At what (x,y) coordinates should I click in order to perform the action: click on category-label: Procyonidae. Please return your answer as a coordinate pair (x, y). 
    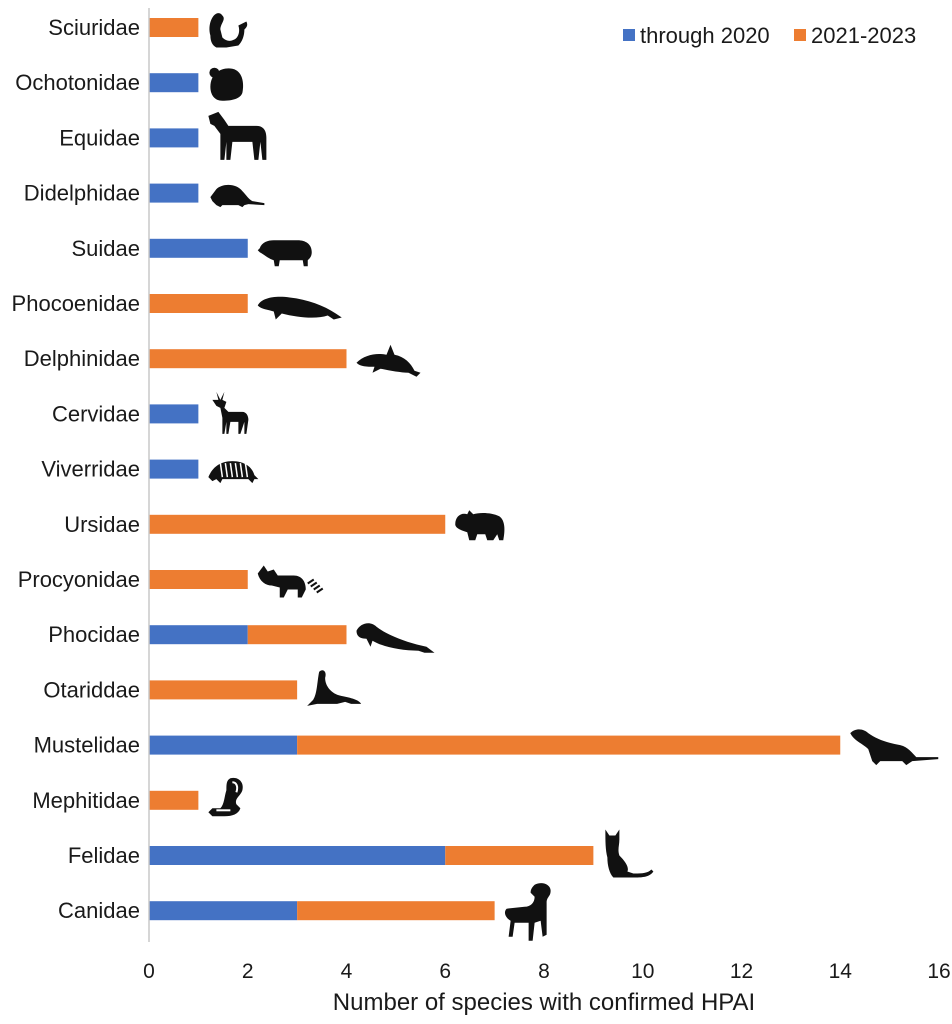
    Looking at the image, I should click on (79, 579).